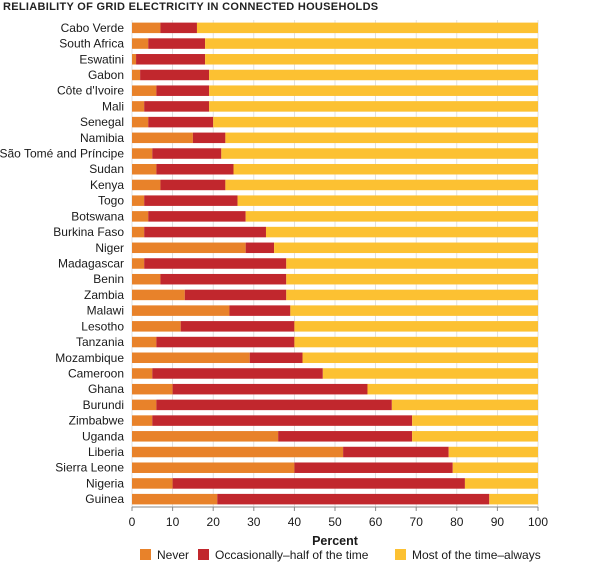 The height and width of the screenshot is (575, 599). I want to click on category-label: Burundi, so click(103, 405).